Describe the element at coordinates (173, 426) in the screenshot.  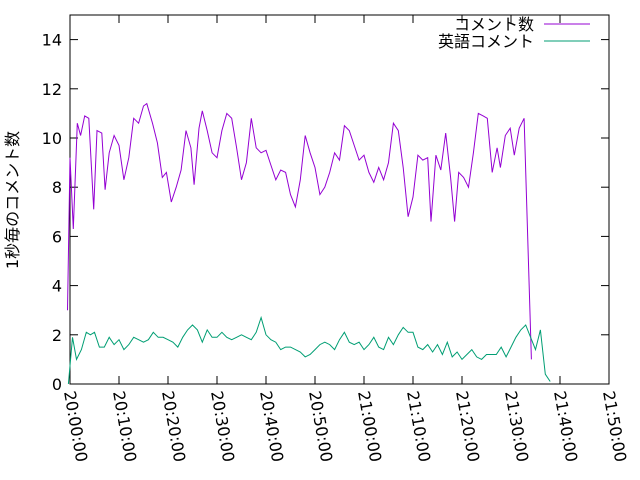
I see `x-tick-label: 20:20:00` at that location.